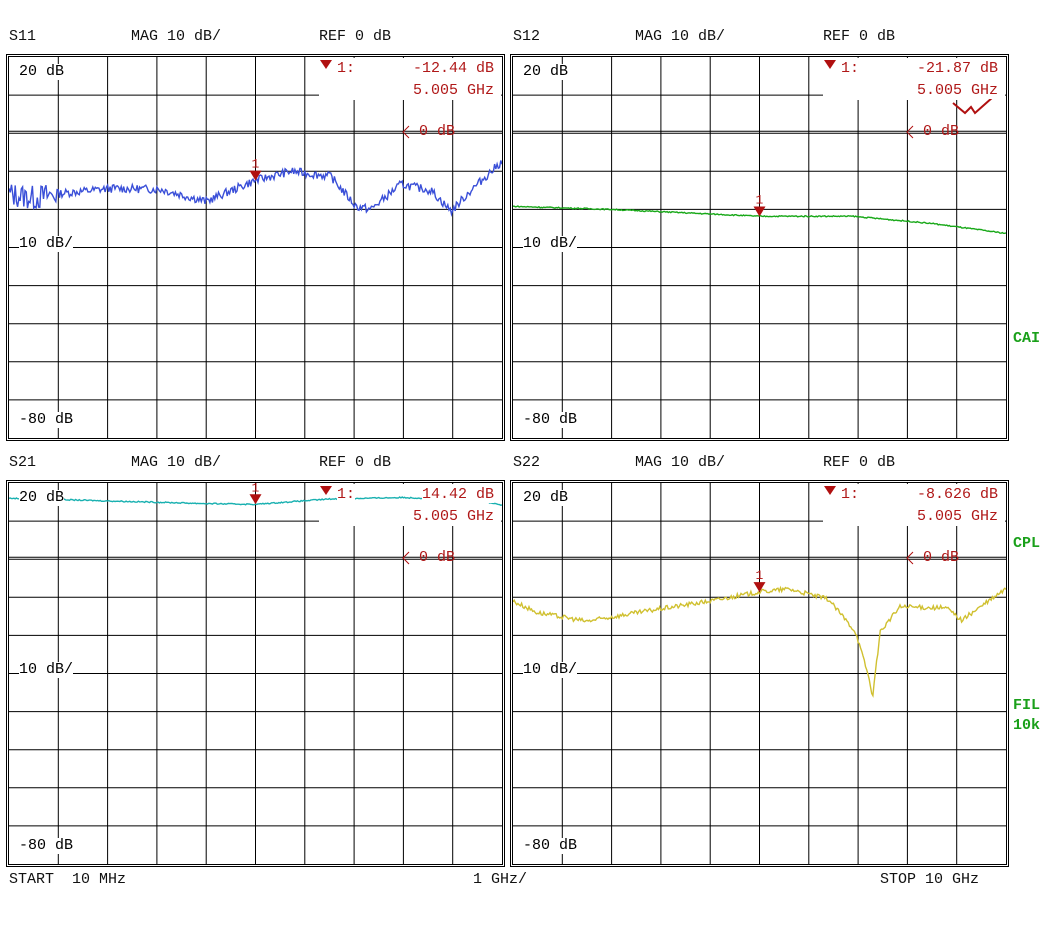  I want to click on marker-value: -21.87 dB, so click(957, 68).